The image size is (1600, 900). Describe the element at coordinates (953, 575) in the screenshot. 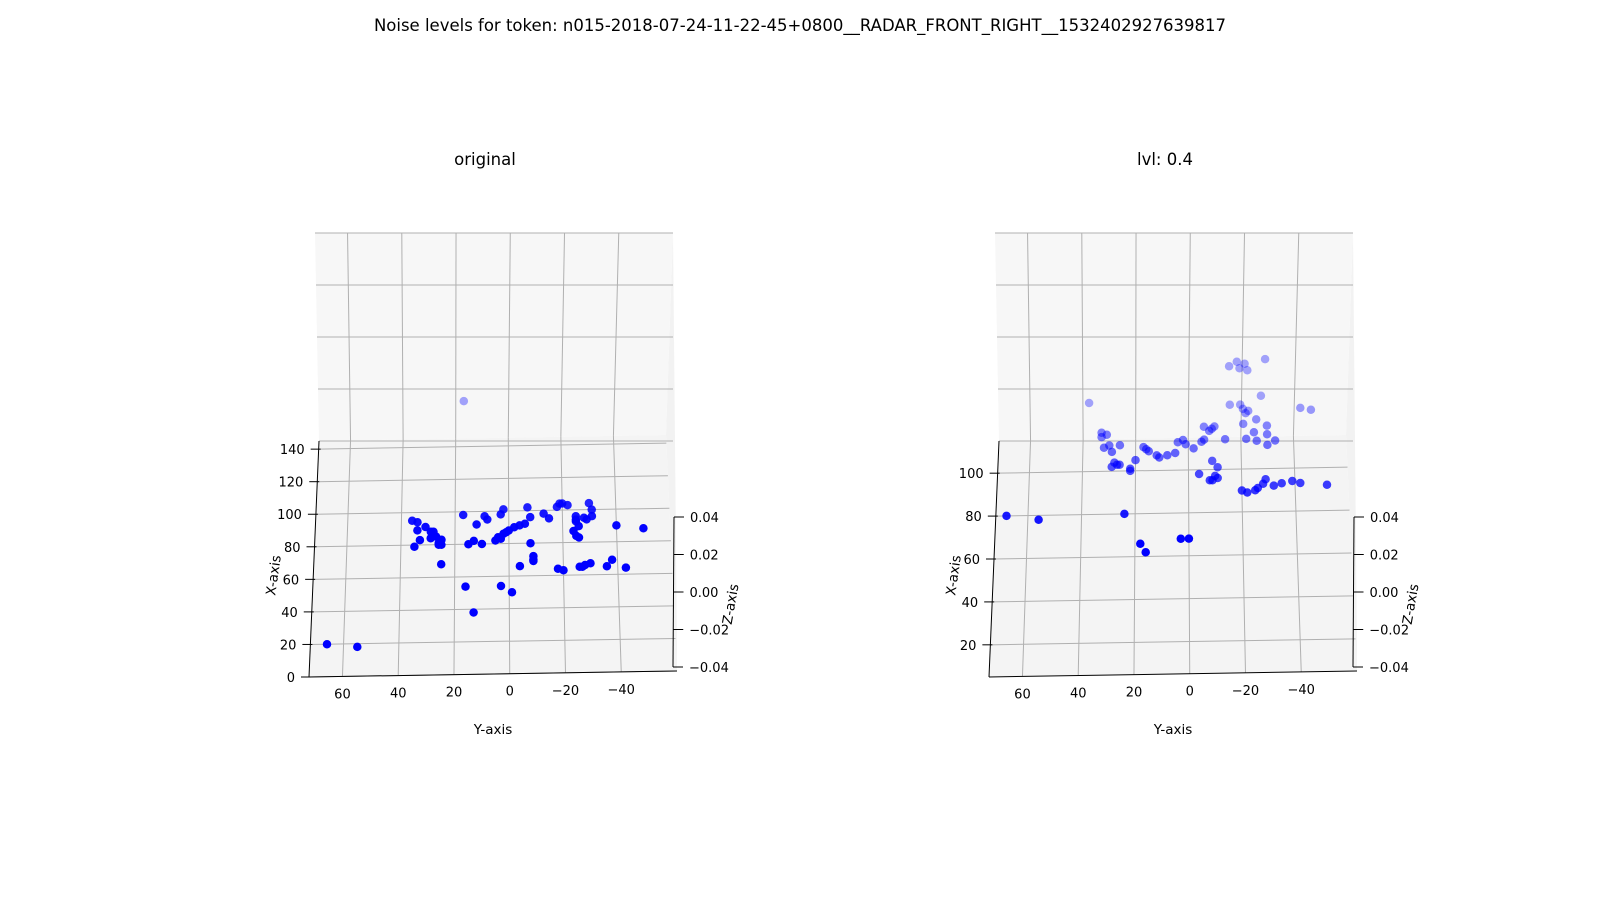

I see `x-axis-label: X-axis` at that location.